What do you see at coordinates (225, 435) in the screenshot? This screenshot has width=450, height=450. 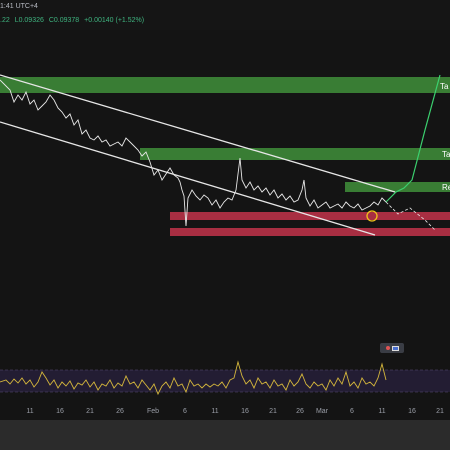 I see `bottom-panel` at bounding box center [225, 435].